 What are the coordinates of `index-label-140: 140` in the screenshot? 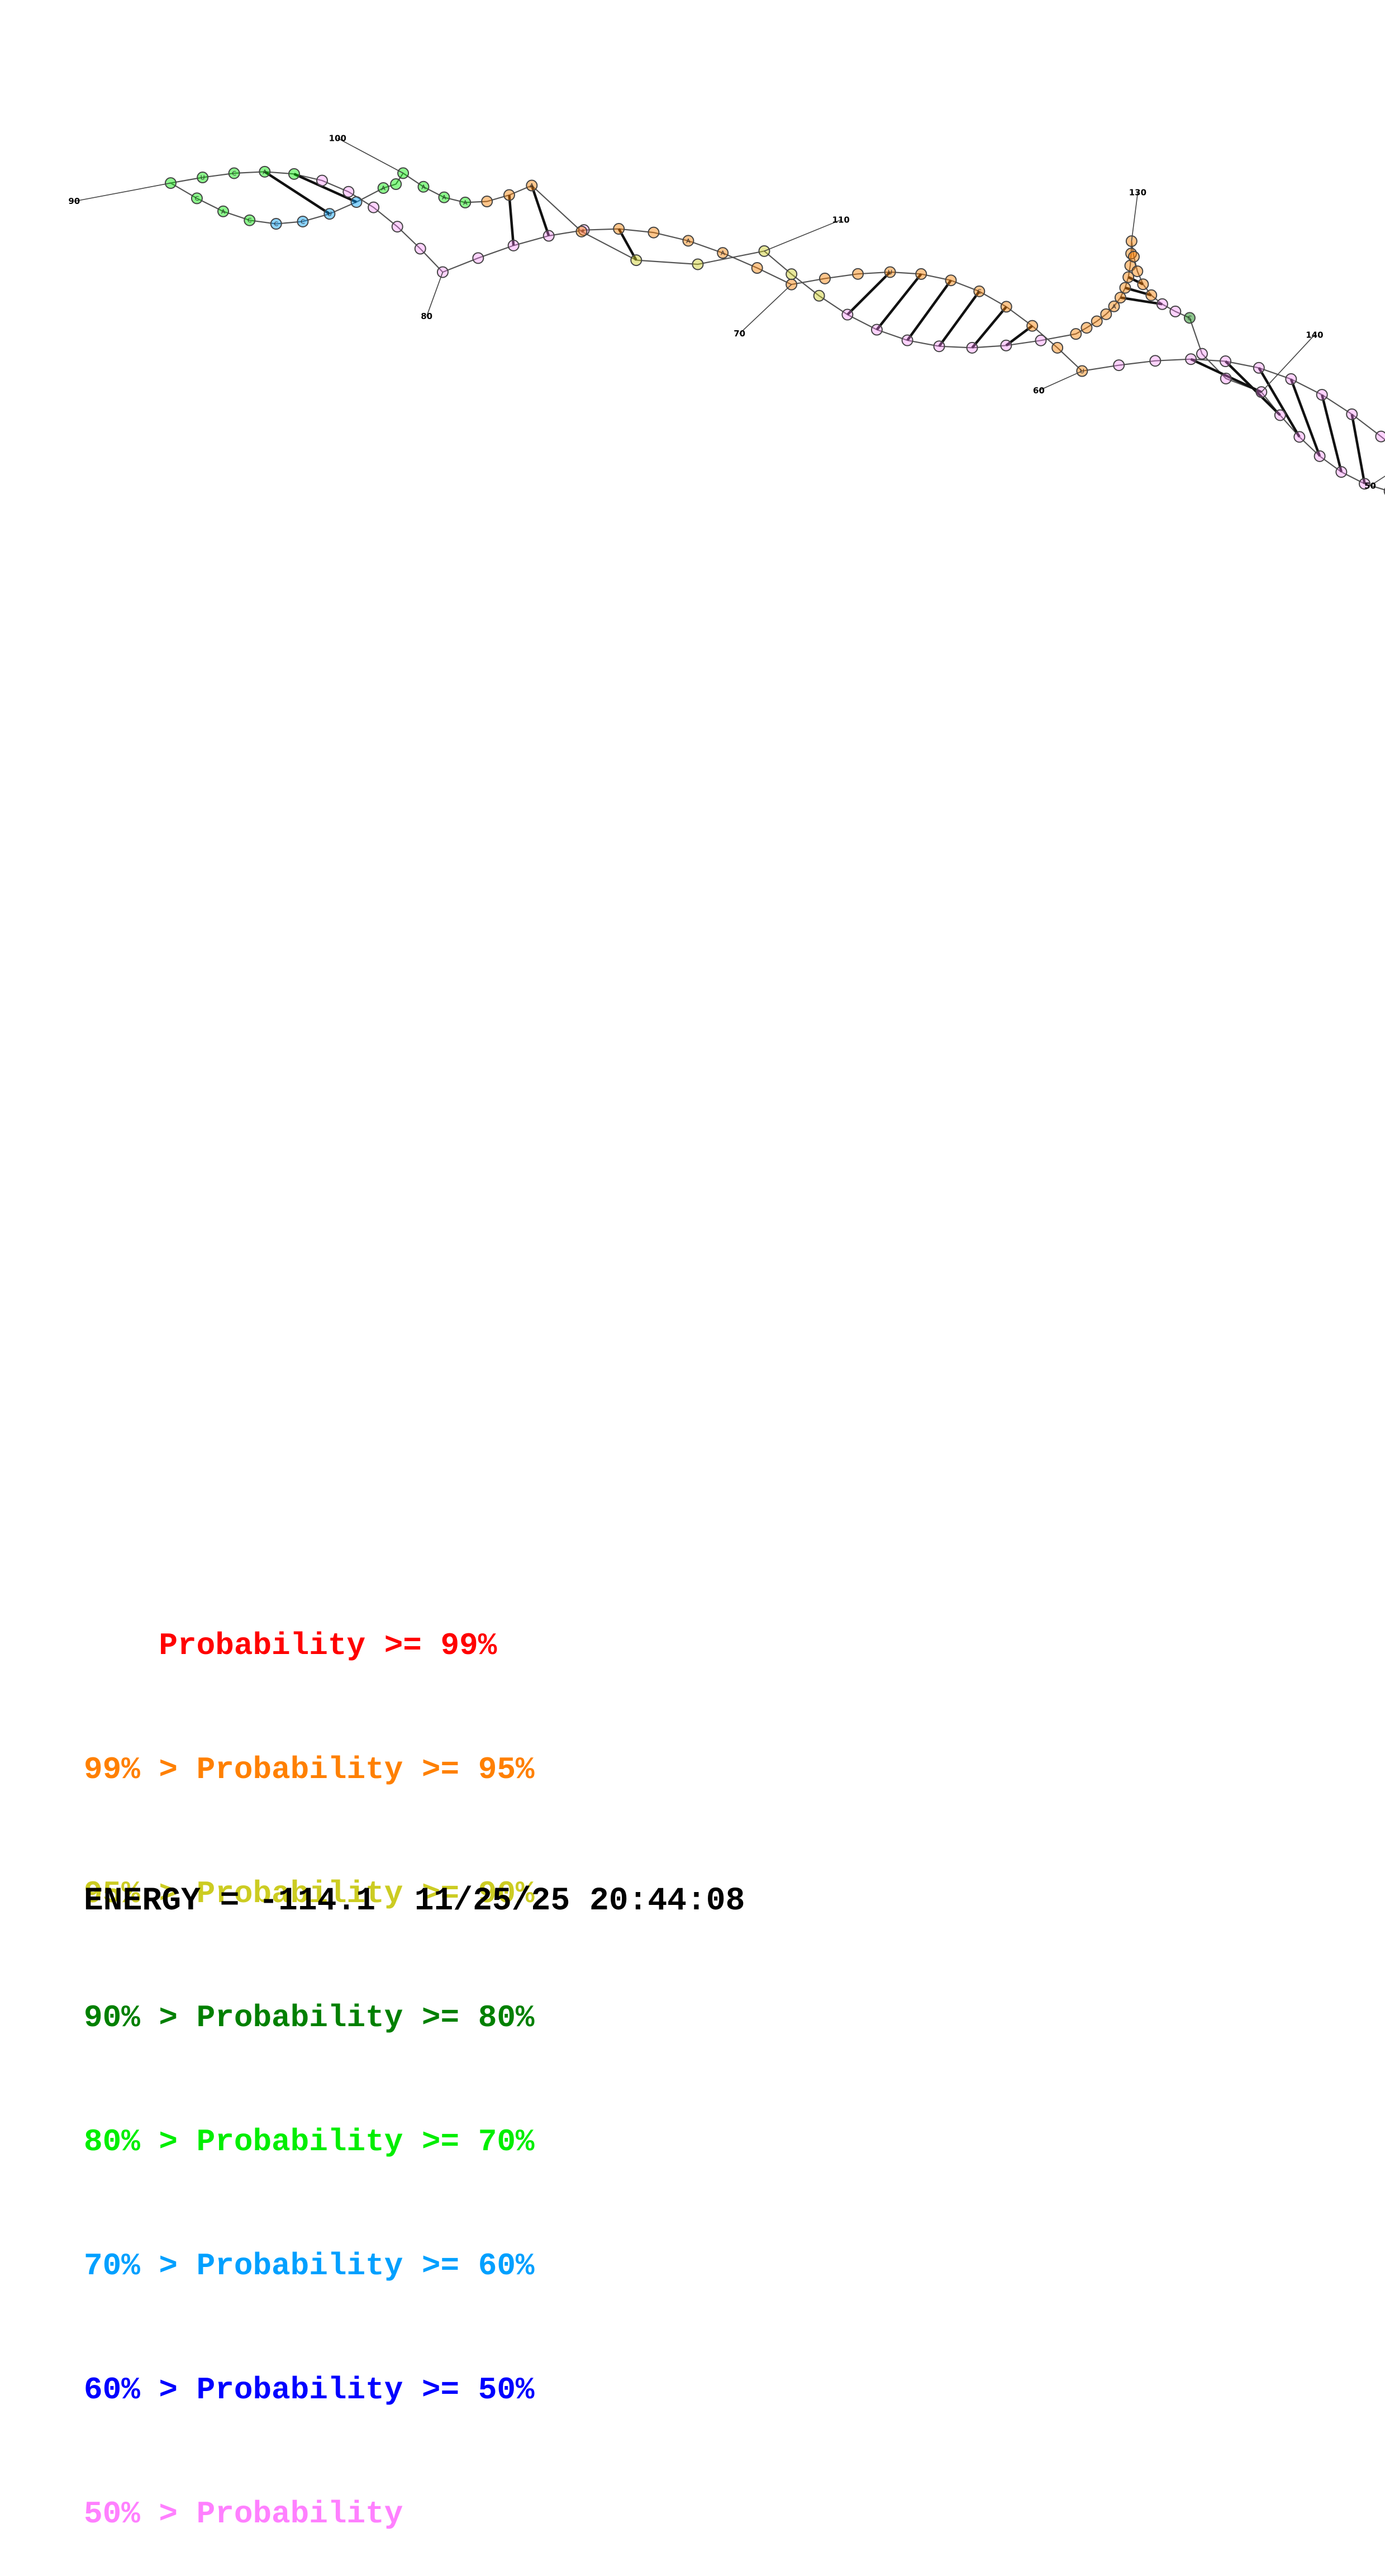 It's located at (1314, 335).